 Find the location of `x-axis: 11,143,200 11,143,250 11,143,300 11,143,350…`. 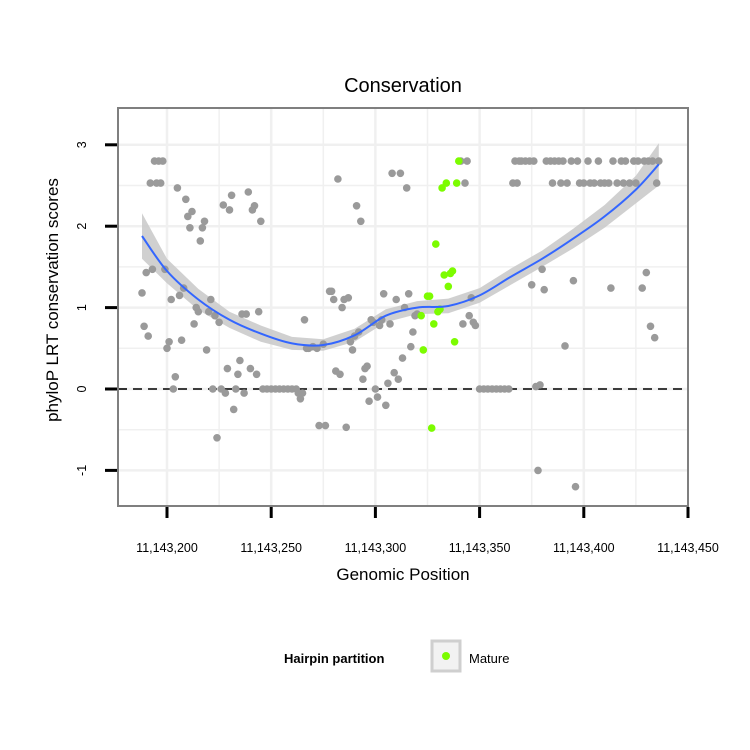

x-axis: 11,143,200 11,143,250 11,143,300 11,143,350… is located at coordinates (427, 531).